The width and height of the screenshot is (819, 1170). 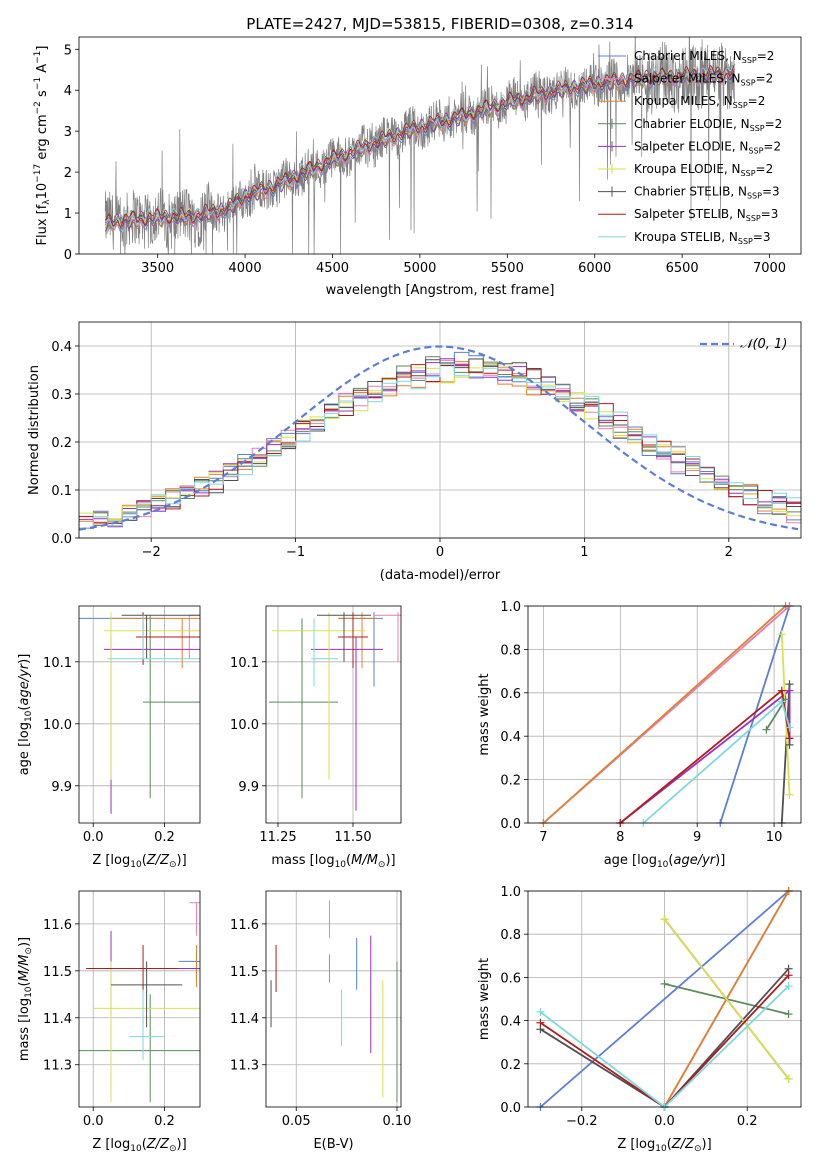 What do you see at coordinates (594, 268) in the screenshot?
I see `x-tick-label: 6000` at bounding box center [594, 268].